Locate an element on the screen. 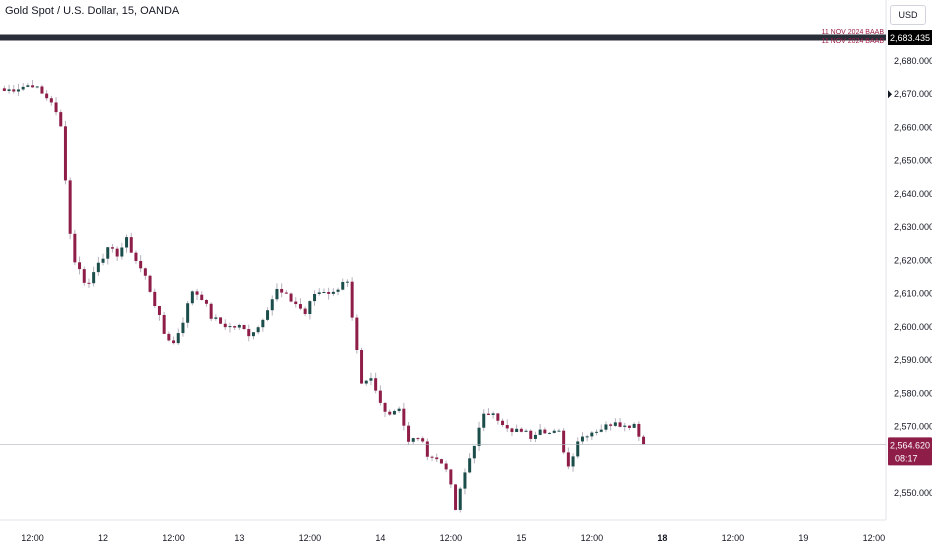 The image size is (932, 550). y-tick-label: 2,640.000 is located at coordinates (913, 194).